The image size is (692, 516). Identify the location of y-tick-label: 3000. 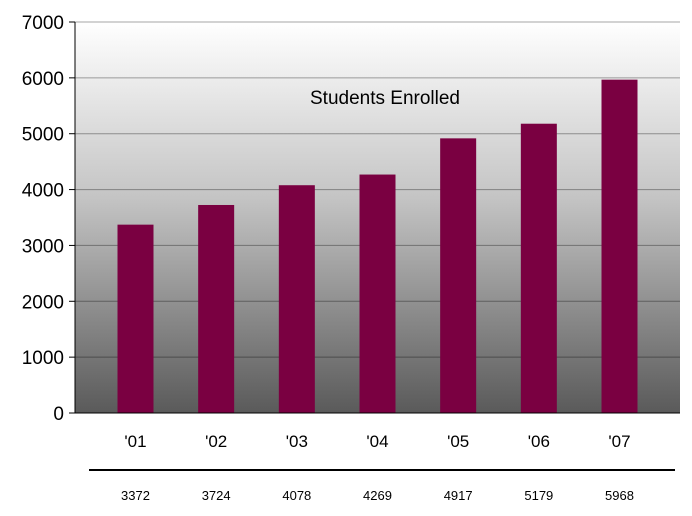
(43, 246).